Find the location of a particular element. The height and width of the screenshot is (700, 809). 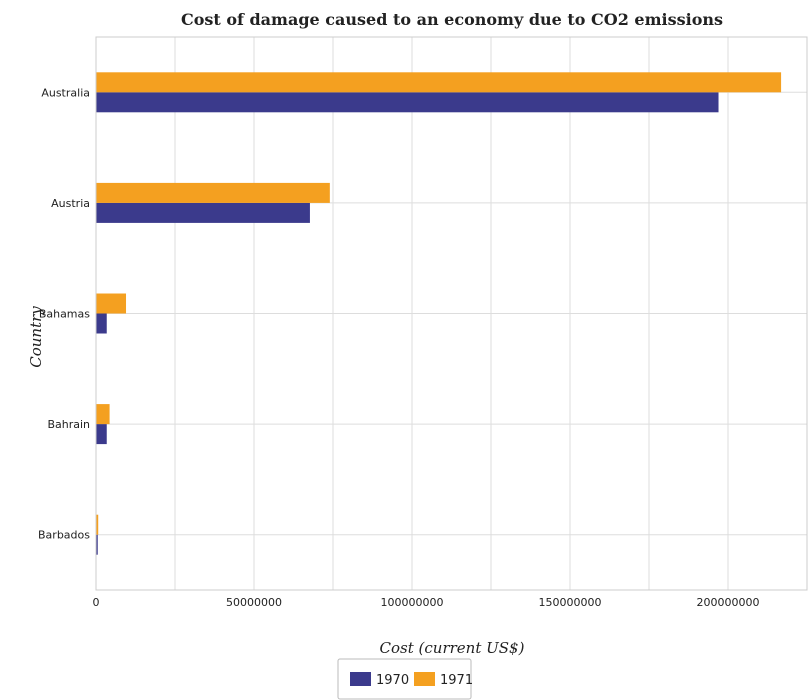

legend-box is located at coordinates (404, 679).